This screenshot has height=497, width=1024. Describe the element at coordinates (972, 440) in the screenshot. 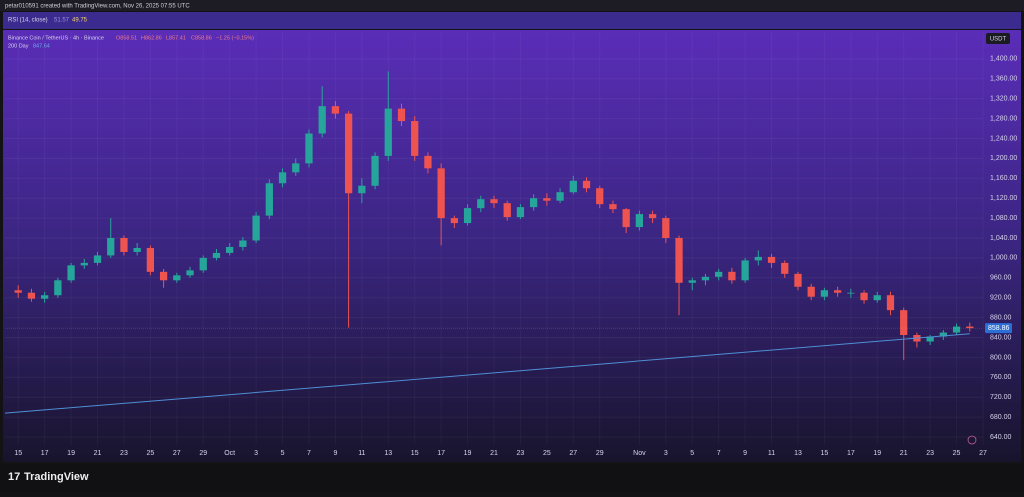

I see `alert-icon` at that location.